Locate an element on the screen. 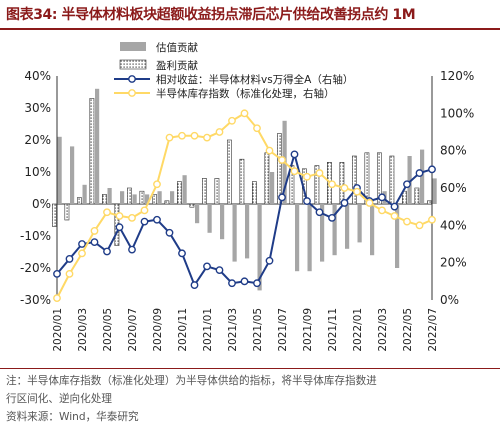 The width and height of the screenshot is (500, 437). left-tick-label: 30% is located at coordinates (37, 108).